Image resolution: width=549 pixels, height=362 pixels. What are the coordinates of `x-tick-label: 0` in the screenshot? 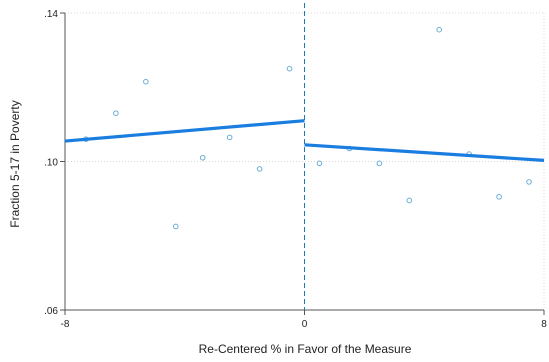 It's located at (305, 324).